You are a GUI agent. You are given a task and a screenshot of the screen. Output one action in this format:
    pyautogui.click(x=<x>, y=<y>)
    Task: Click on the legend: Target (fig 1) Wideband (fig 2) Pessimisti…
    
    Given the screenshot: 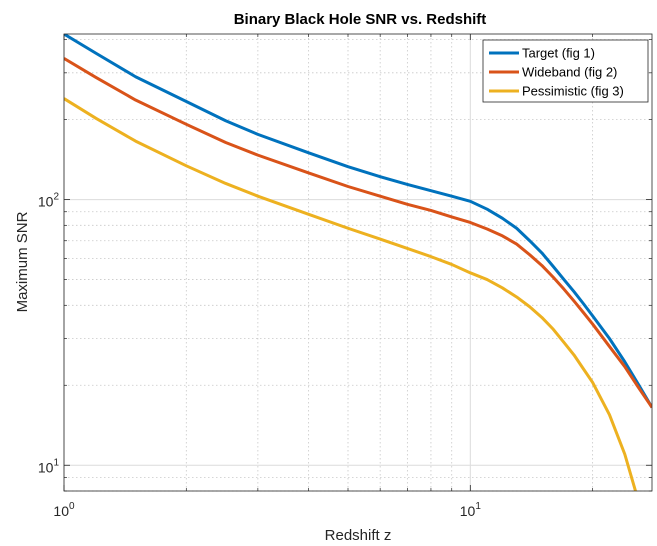 What is the action you would take?
    pyautogui.click(x=565, y=71)
    